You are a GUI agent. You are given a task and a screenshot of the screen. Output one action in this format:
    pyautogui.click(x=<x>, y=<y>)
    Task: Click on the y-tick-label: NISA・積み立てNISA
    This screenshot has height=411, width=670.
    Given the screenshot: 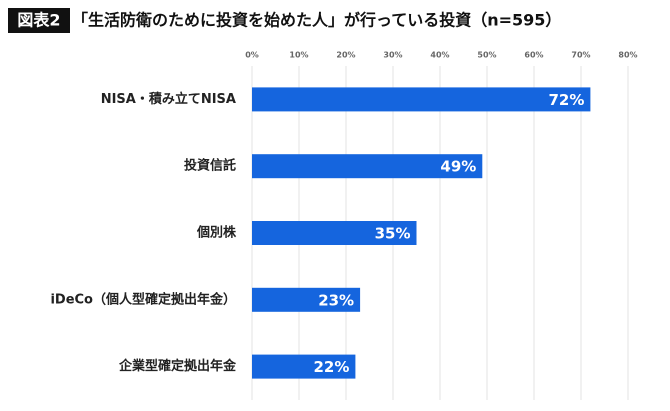 What is the action you would take?
    pyautogui.click(x=168, y=99)
    